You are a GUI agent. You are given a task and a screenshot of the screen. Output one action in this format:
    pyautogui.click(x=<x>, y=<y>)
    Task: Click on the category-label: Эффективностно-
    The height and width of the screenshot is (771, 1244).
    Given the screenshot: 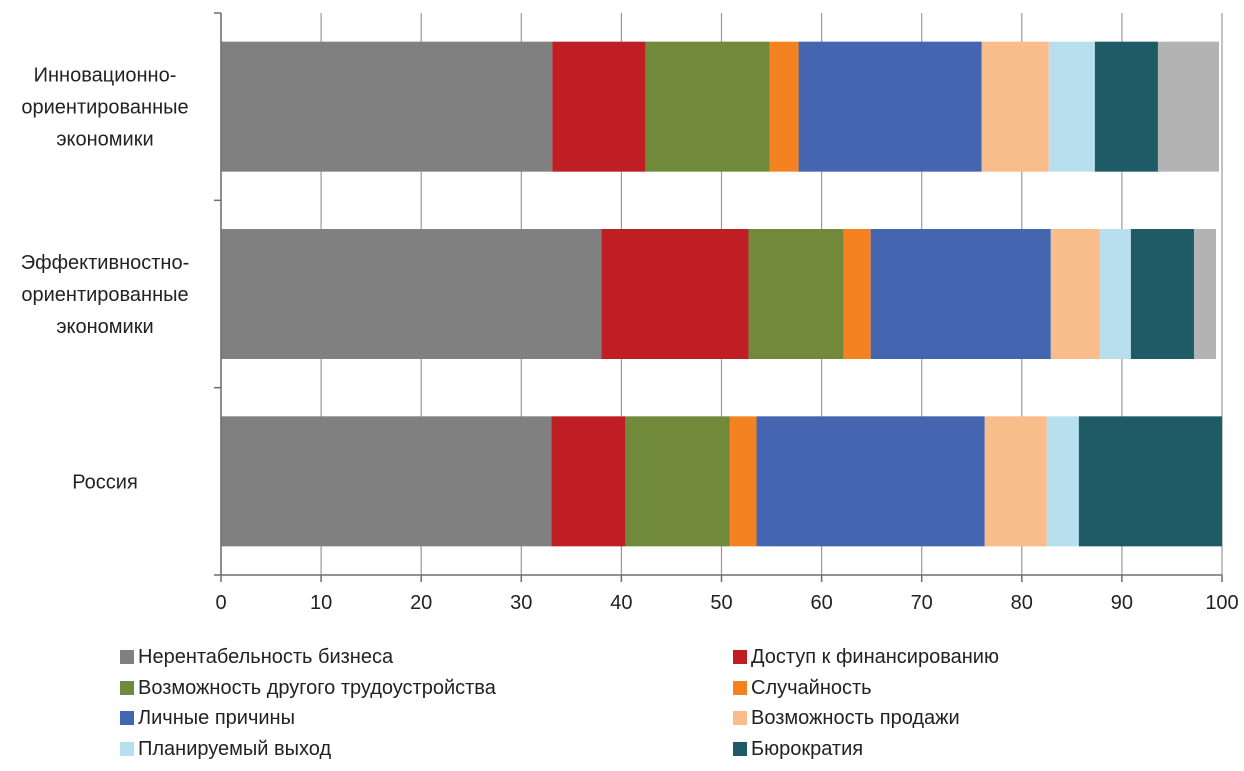 What is the action you would take?
    pyautogui.click(x=105, y=263)
    